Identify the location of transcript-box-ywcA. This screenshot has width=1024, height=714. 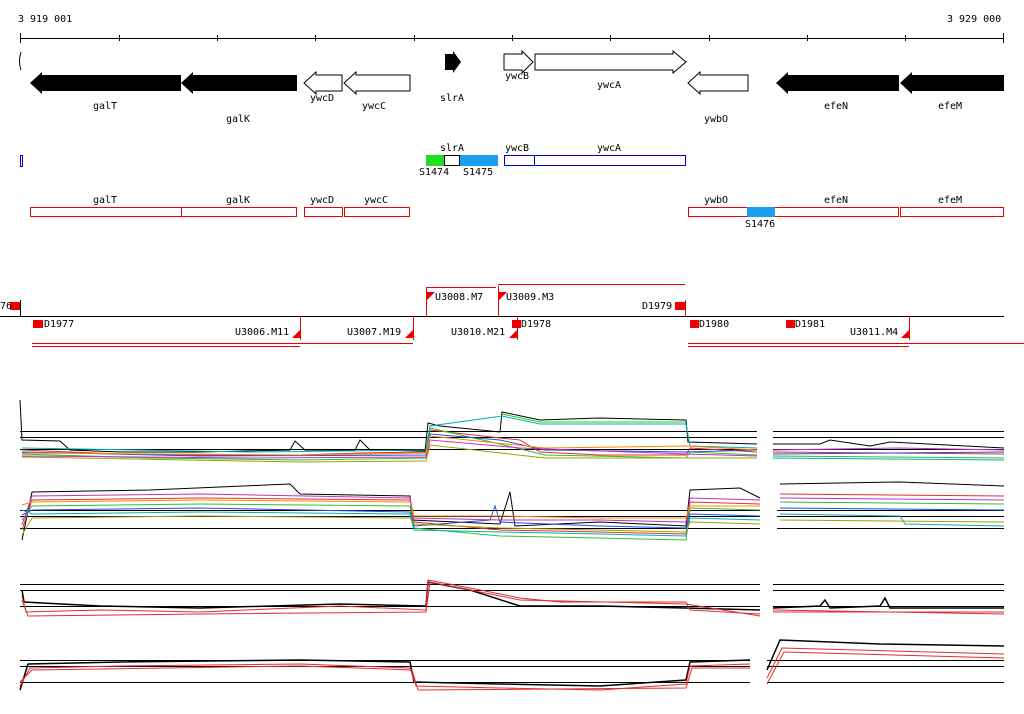
(595, 160).